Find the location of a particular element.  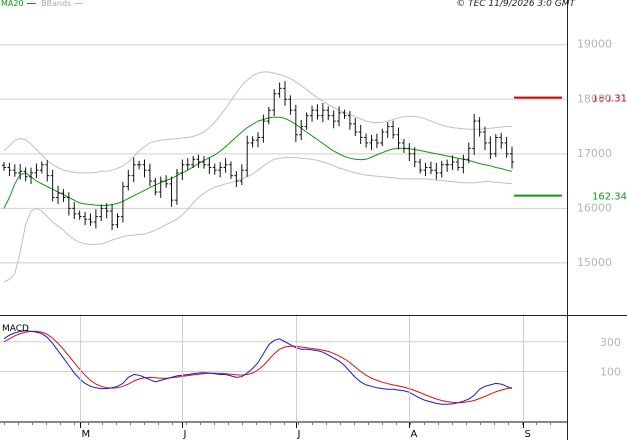

price-tick-label: 19000 is located at coordinates (594, 44).